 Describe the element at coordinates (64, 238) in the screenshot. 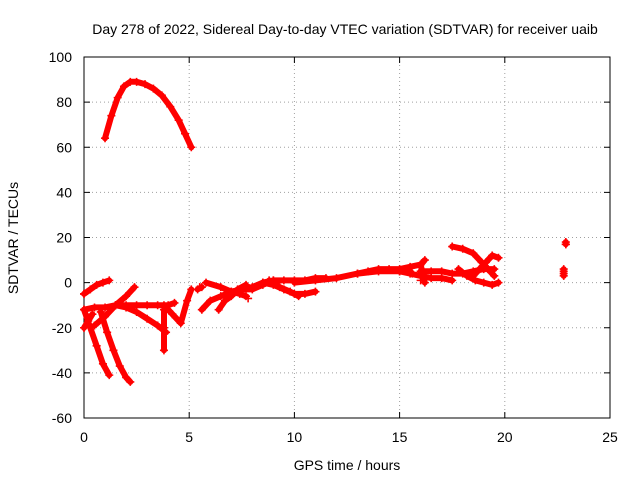

I see `y-tick-label: 20` at that location.